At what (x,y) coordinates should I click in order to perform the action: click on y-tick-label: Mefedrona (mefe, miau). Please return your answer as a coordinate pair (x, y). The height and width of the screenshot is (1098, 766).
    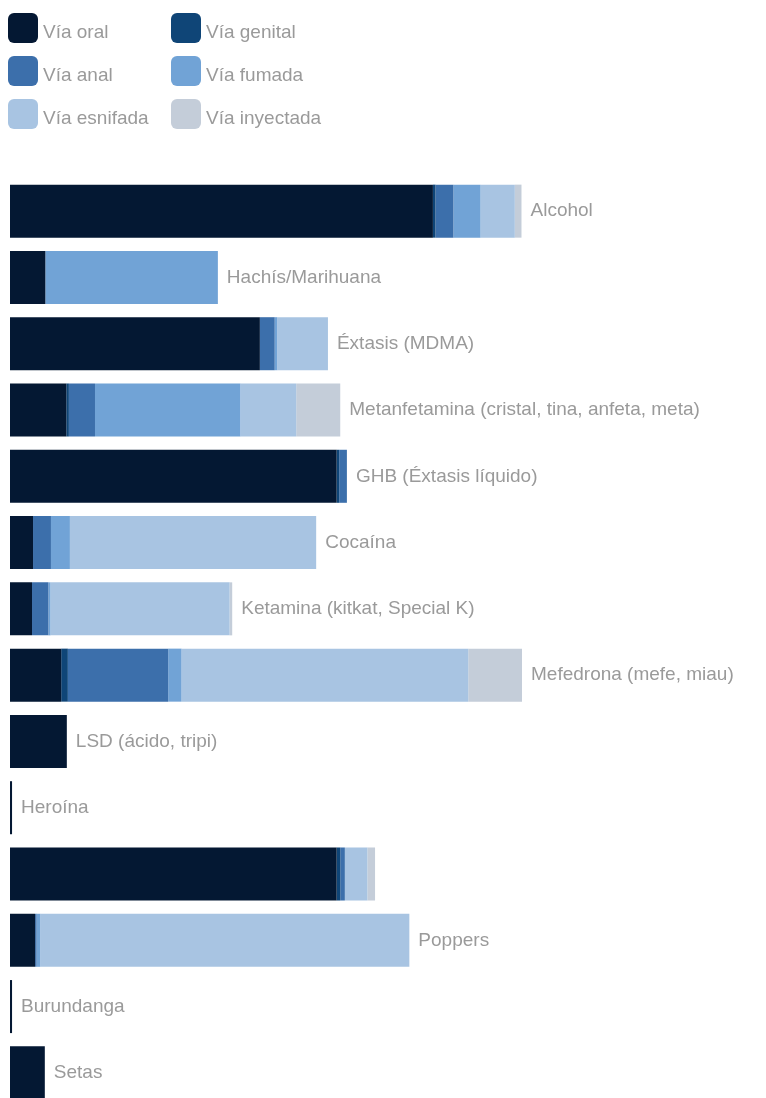
    Looking at the image, I should click on (632, 674).